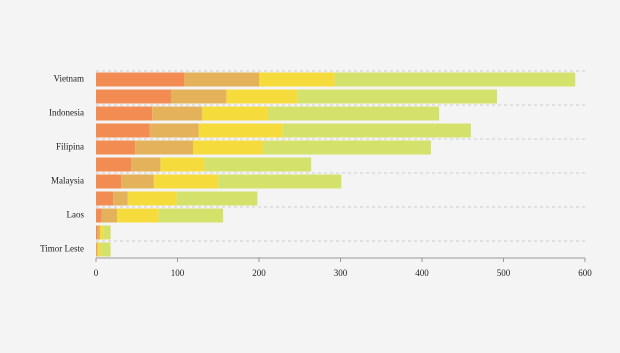 The width and height of the screenshot is (620, 353). What do you see at coordinates (96, 273) in the screenshot?
I see `x-tick-label: 0` at bounding box center [96, 273].